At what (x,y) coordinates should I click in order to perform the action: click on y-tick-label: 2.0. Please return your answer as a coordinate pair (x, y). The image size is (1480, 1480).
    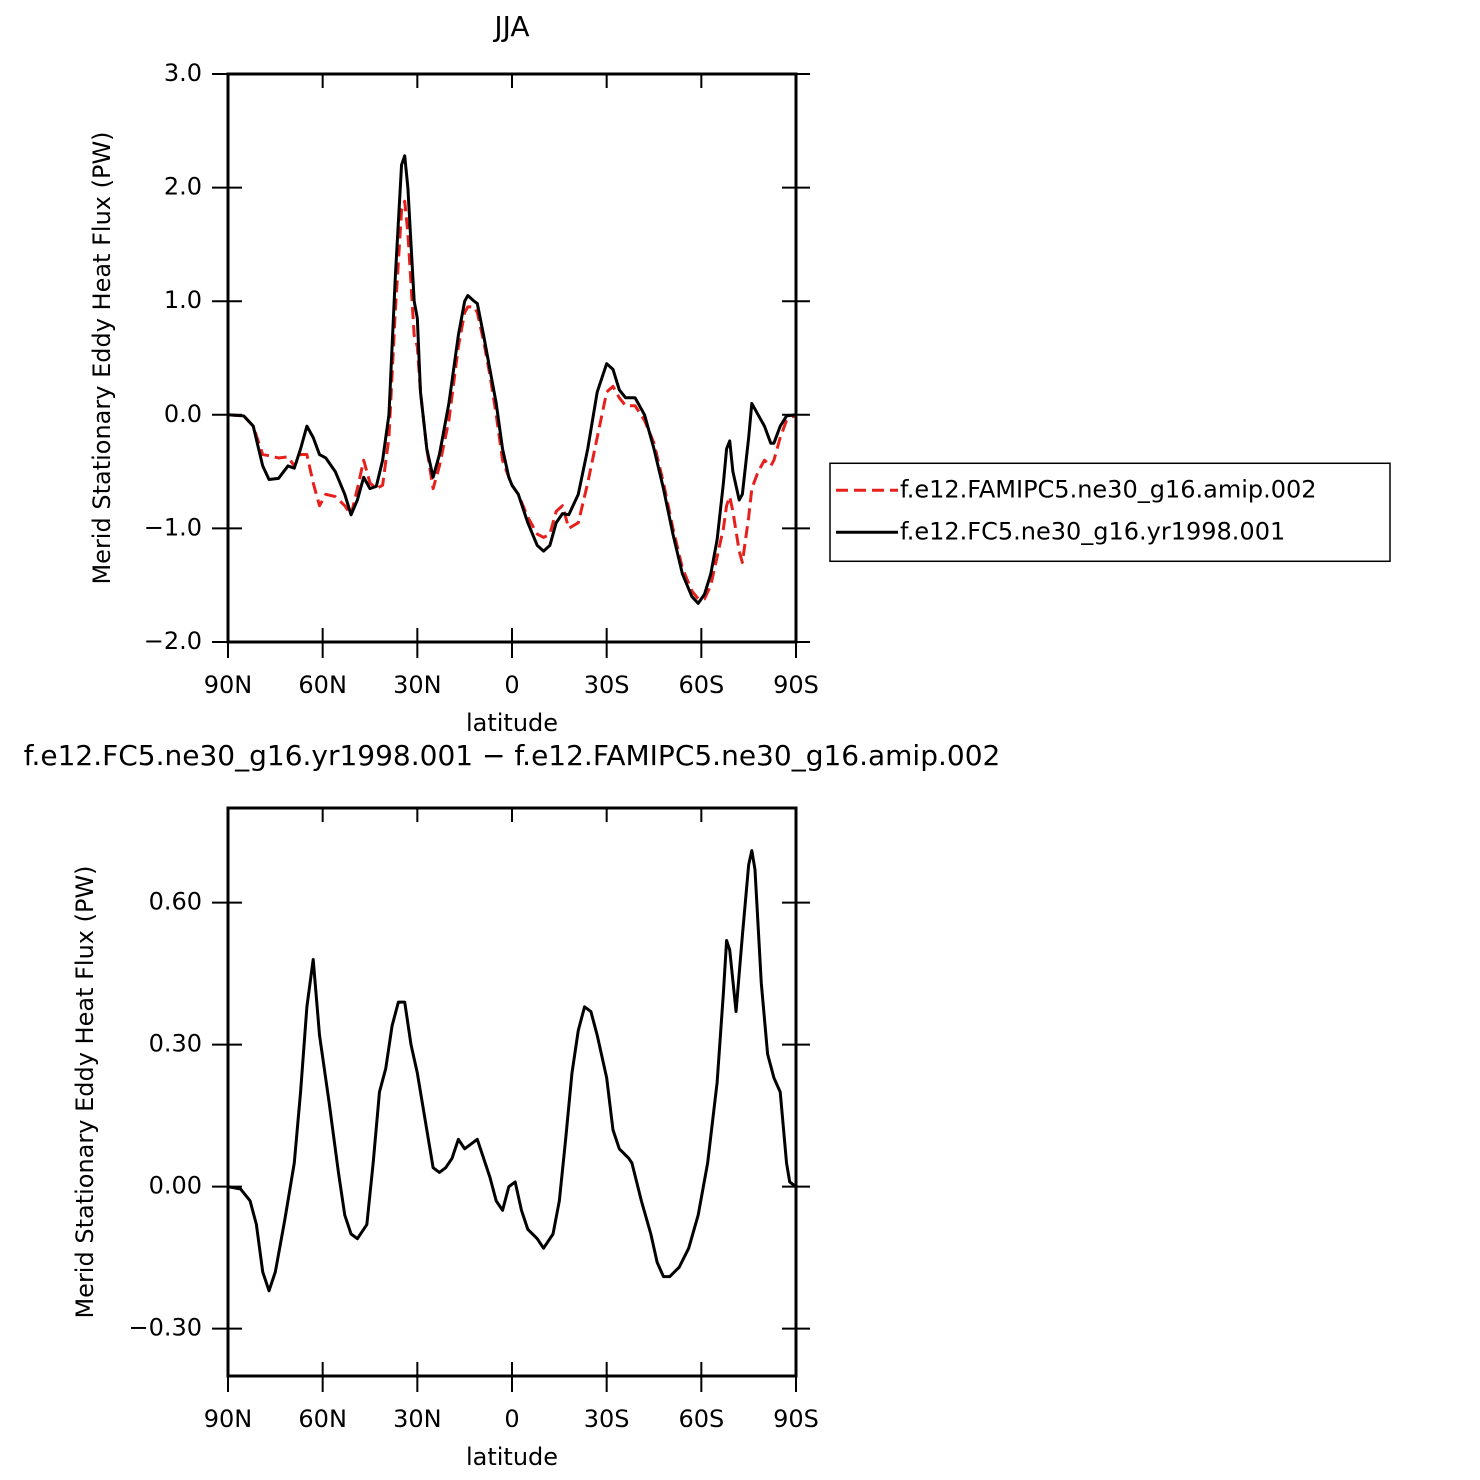
    Looking at the image, I should click on (183, 187).